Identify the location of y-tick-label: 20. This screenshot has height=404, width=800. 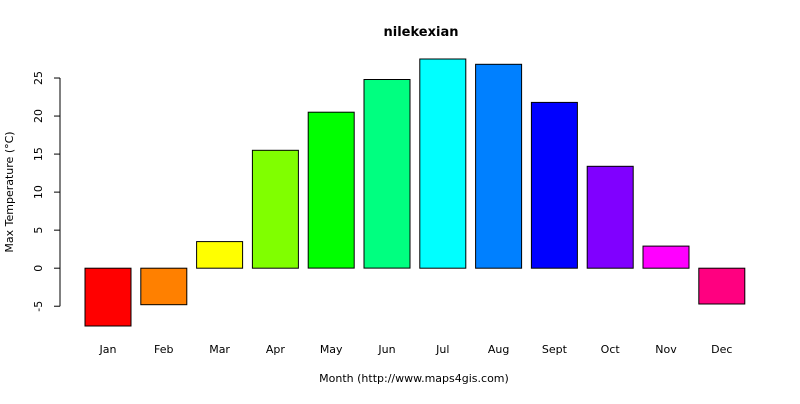
(38, 116).